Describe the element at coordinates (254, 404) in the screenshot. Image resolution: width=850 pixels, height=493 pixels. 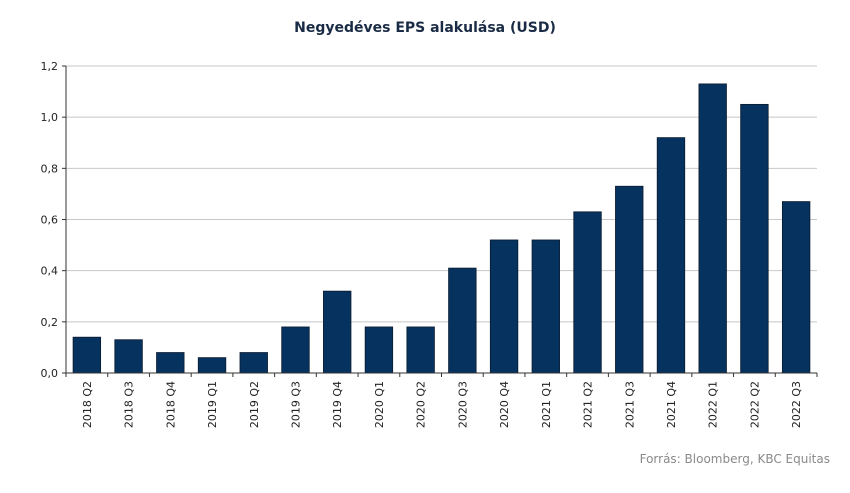
I see `x-tick-label: 2019 Q2` at that location.